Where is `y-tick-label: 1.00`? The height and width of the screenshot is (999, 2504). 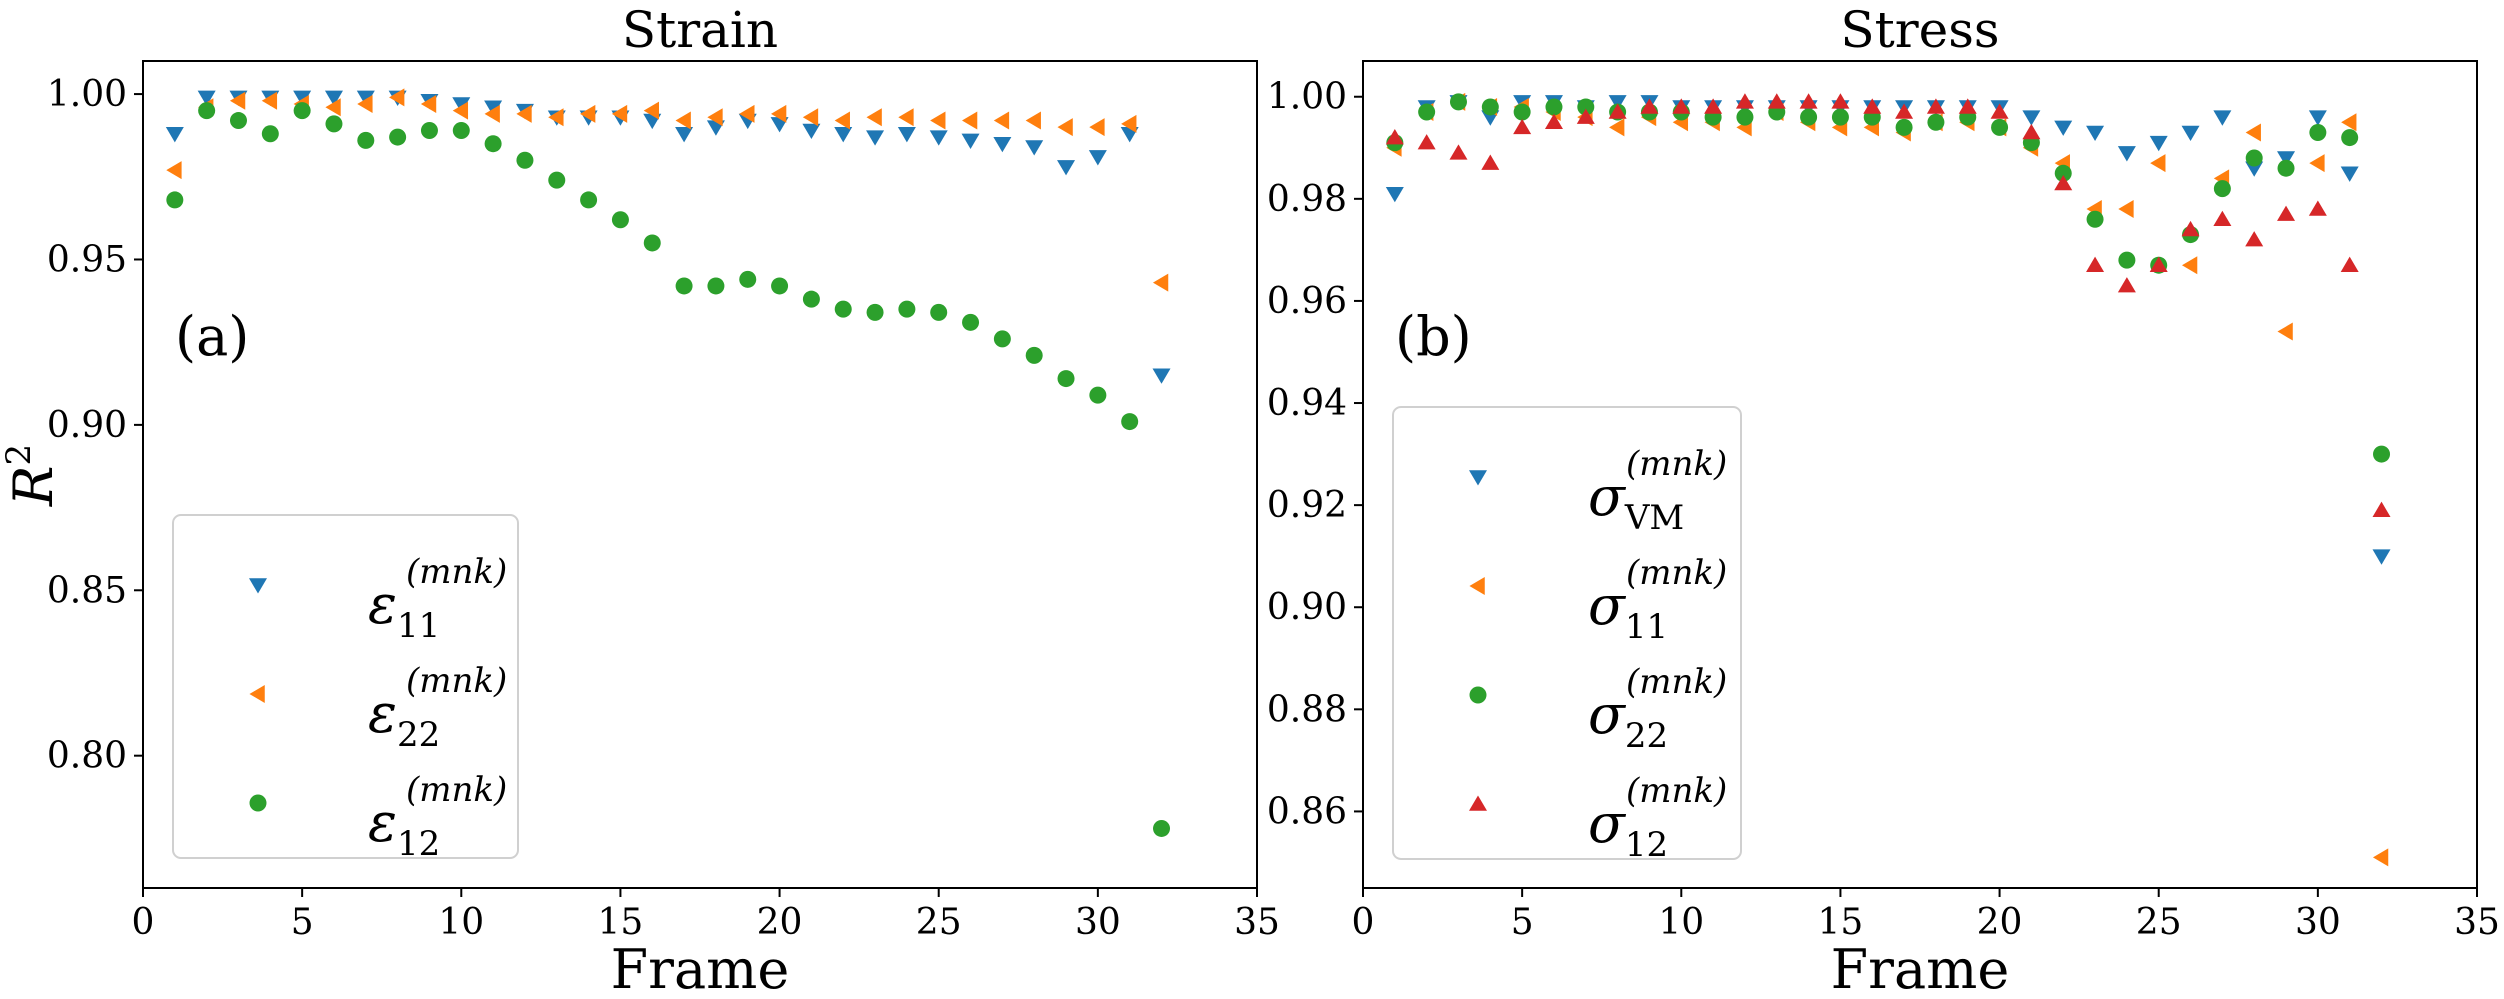
y-tick-label: 1.00 is located at coordinates (1307, 97).